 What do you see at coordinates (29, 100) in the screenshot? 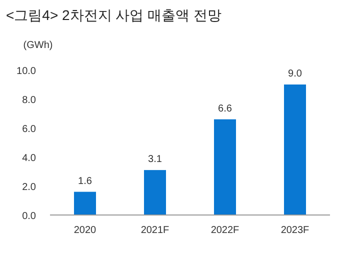
I see `y-tick-label: 8.0` at bounding box center [29, 100].